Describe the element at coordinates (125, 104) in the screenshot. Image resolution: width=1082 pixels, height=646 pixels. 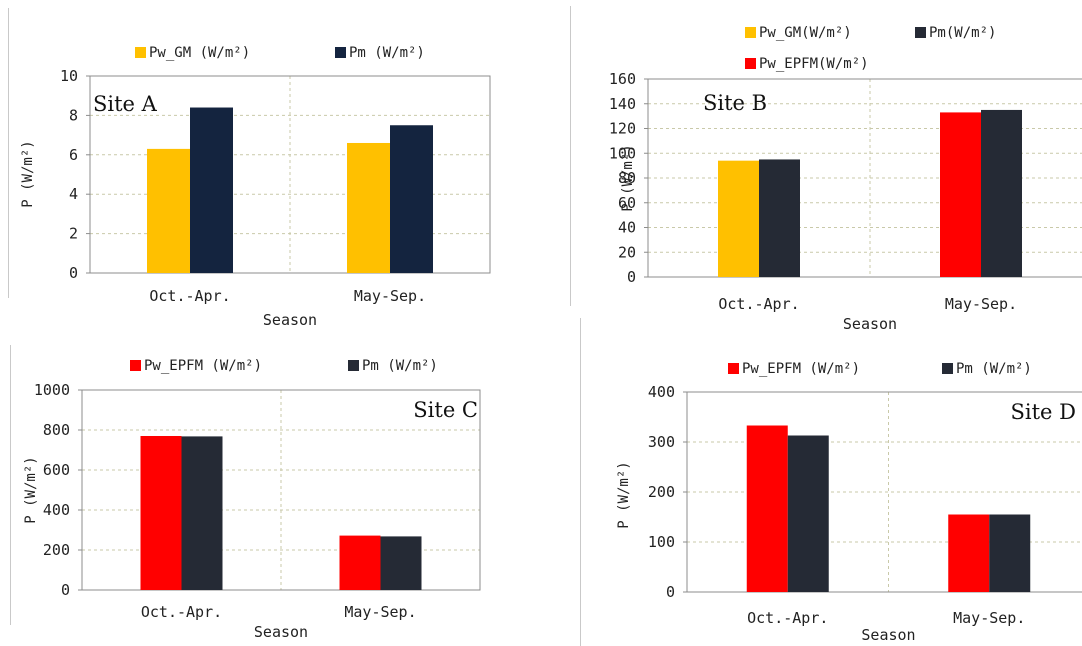
I see `site-label: Site A` at that location.